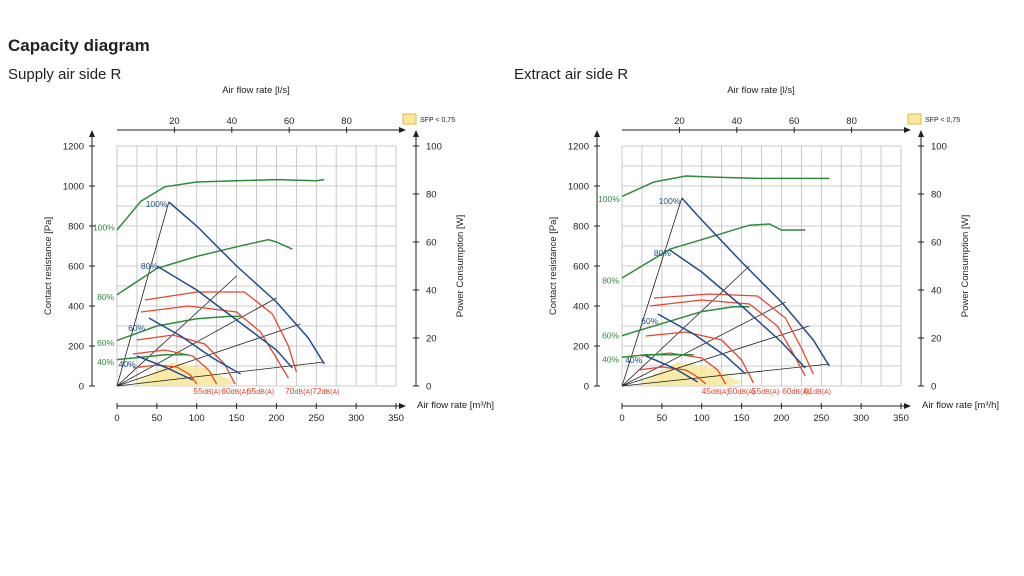  What do you see at coordinates (65, 74) in the screenshot?
I see `supply-chart-title: Supply air side R` at bounding box center [65, 74].